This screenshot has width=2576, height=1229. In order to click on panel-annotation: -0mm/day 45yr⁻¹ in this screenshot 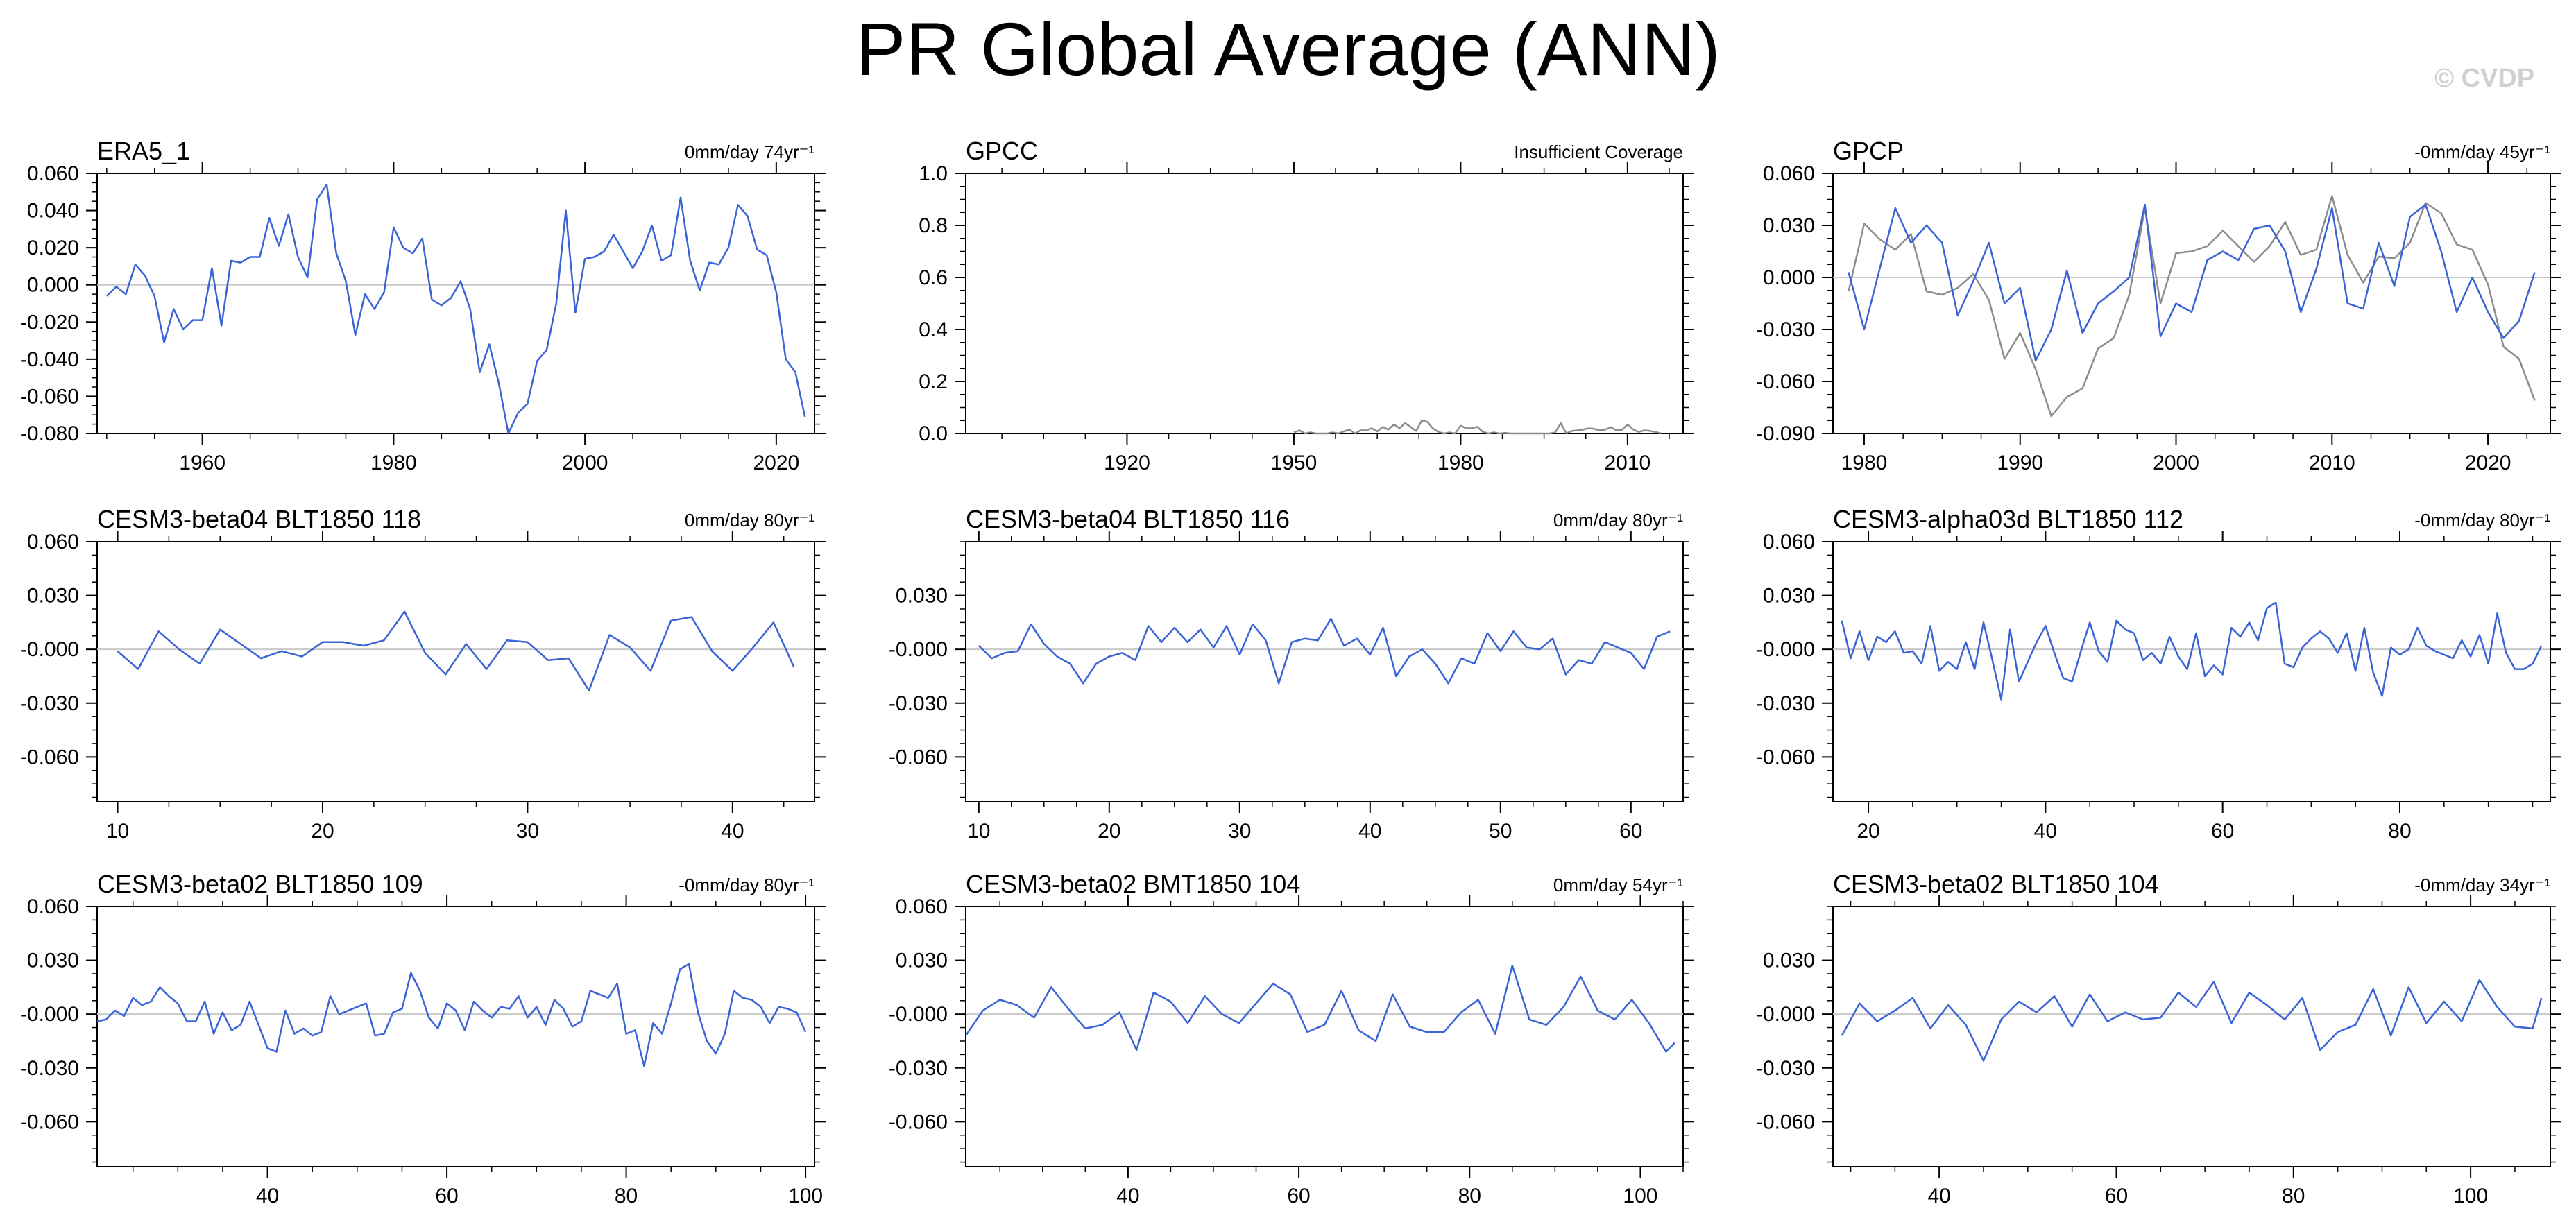, I will do `click(2482, 151)`.